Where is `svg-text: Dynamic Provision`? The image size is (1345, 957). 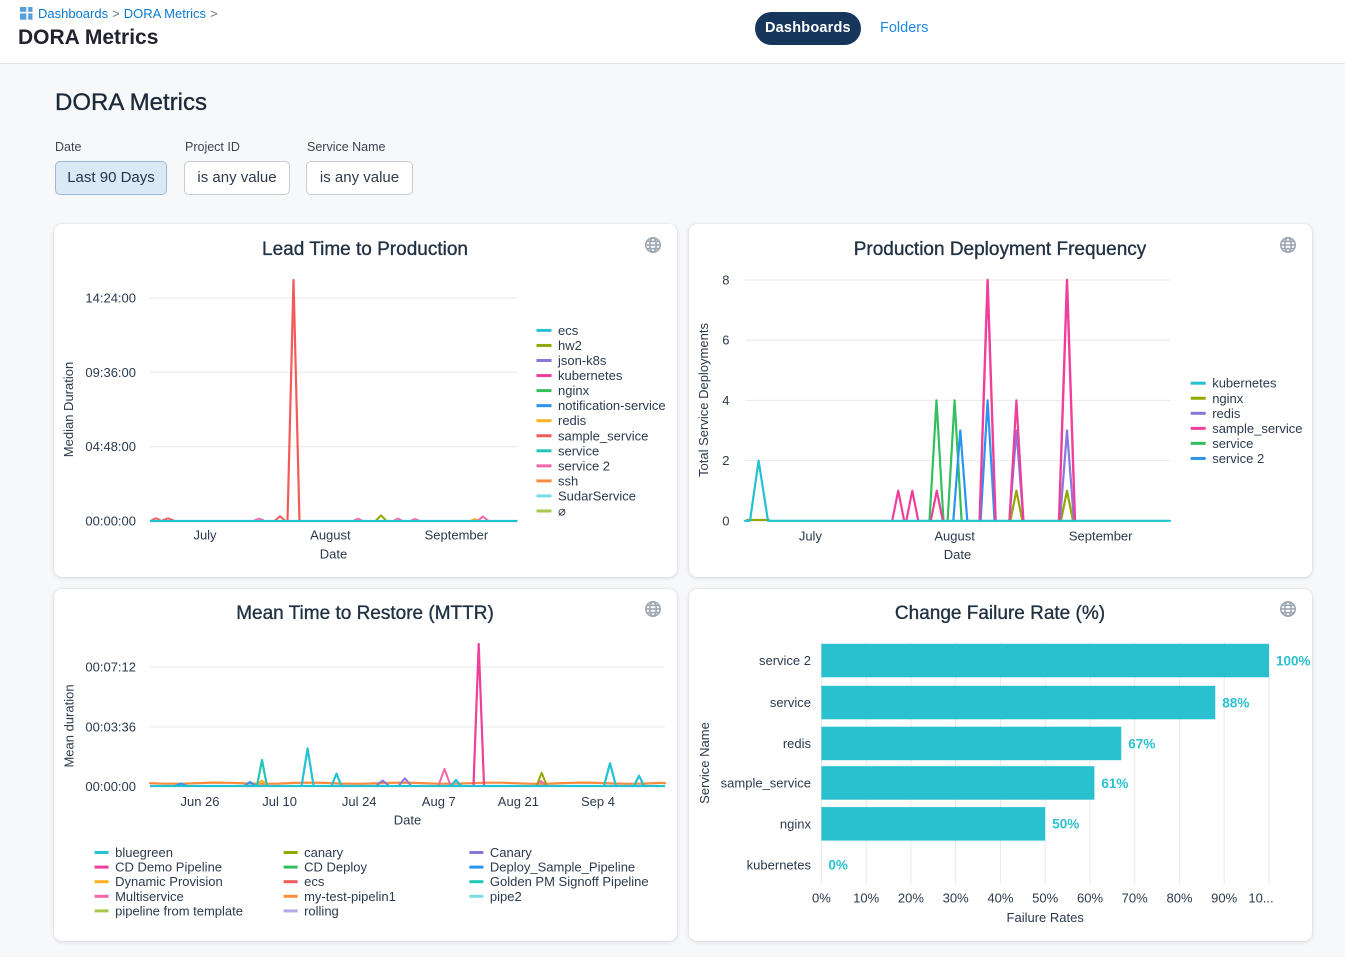 svg-text: Dynamic Provision is located at coordinates (169, 881).